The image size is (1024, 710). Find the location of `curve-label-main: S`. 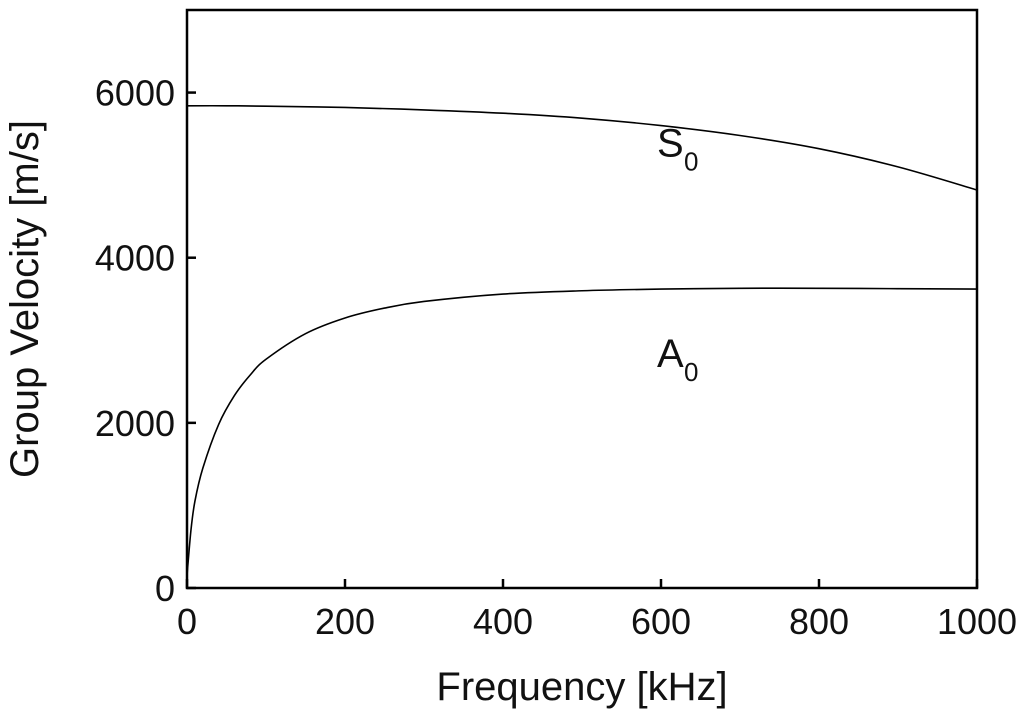

curve-label-main: S is located at coordinates (670, 144).